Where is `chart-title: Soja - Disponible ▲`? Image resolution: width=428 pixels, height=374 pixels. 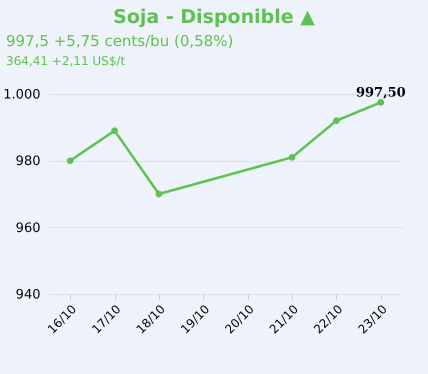
chart-title: Soja - Disponible ▲ is located at coordinates (214, 17).